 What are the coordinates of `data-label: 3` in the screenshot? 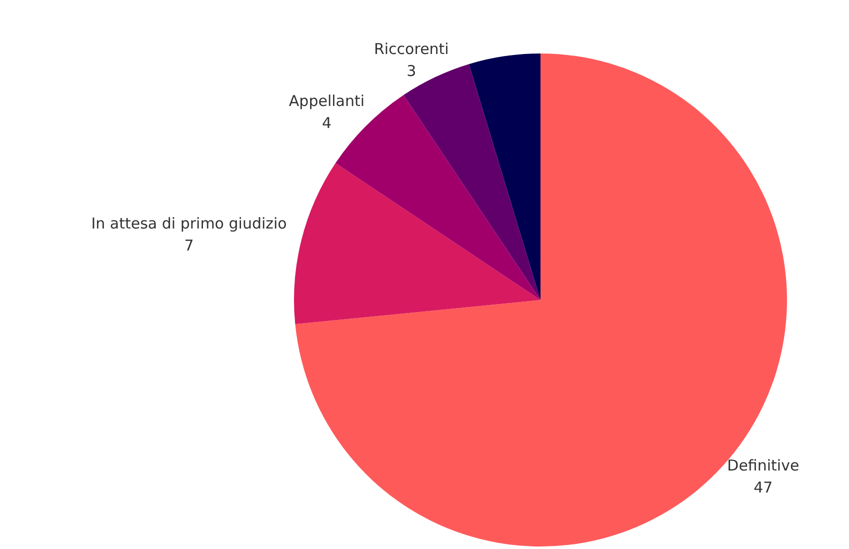 It's located at (411, 71).